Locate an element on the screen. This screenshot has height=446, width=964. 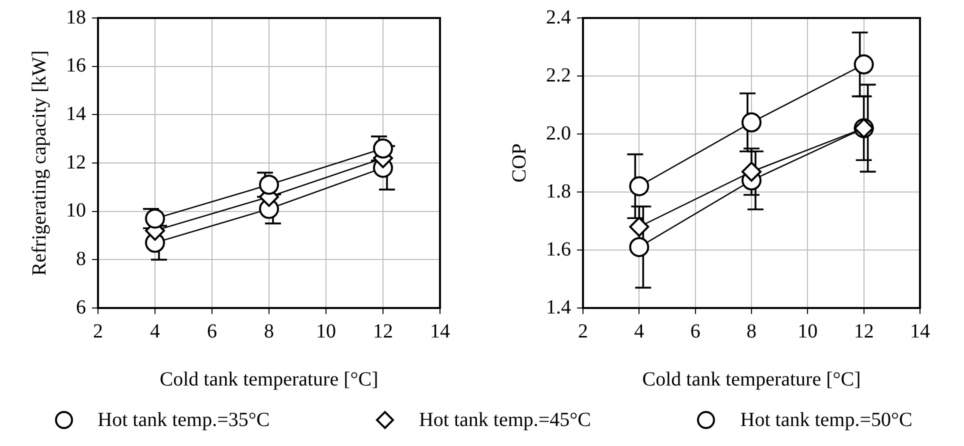
y-tick-label: 8 is located at coordinates (81, 259).